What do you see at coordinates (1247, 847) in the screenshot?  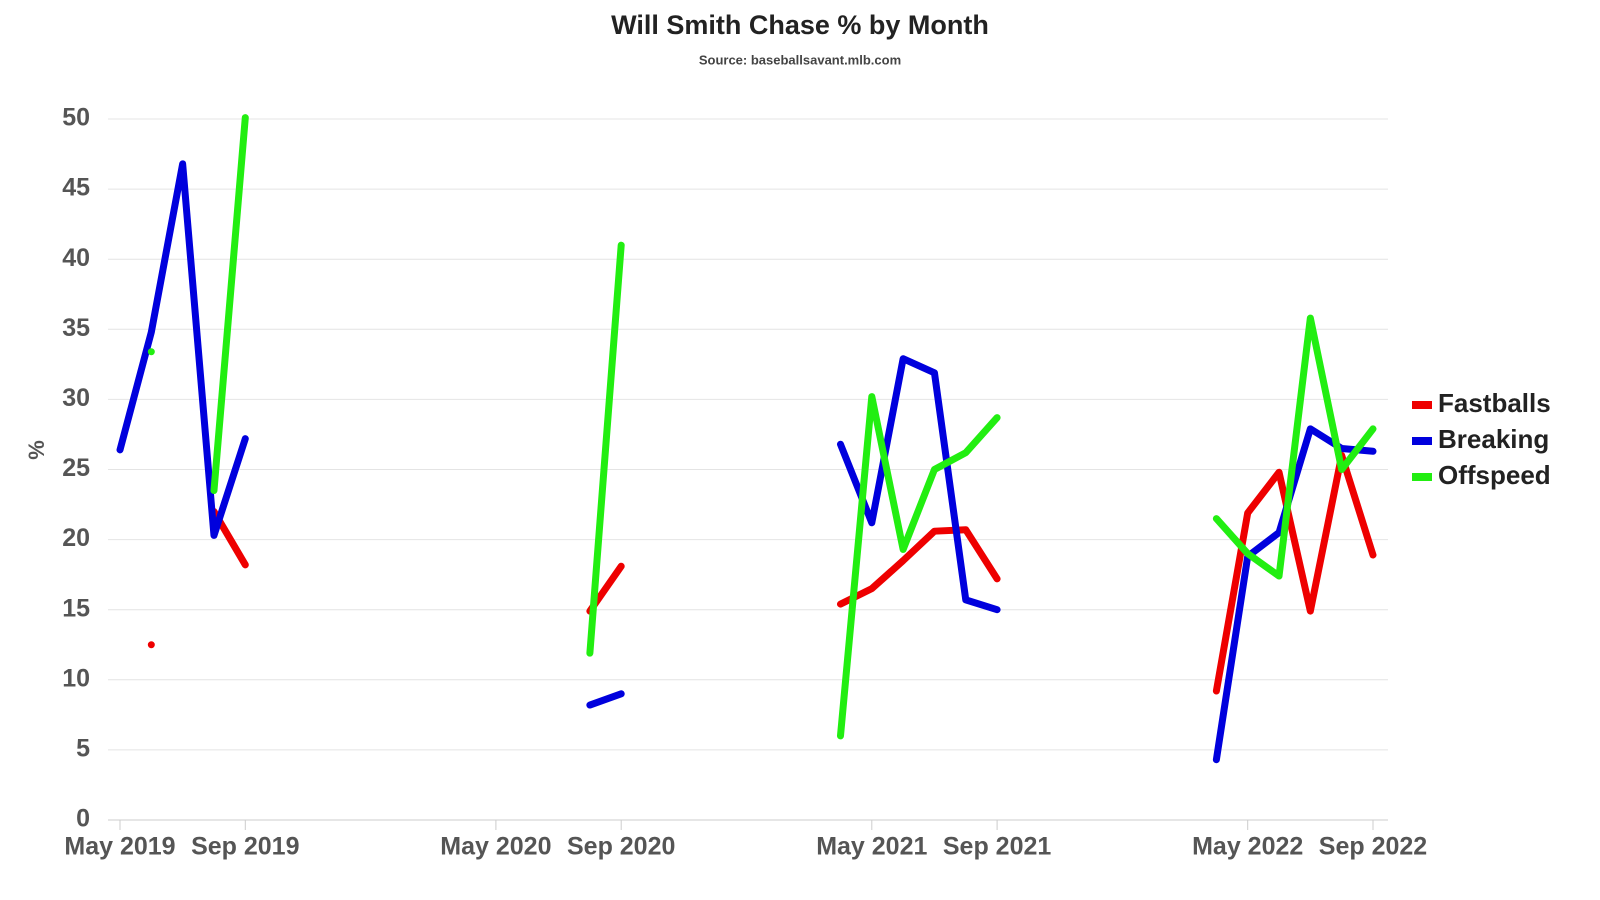 I see `x-tick-label: May 2022` at bounding box center [1247, 847].